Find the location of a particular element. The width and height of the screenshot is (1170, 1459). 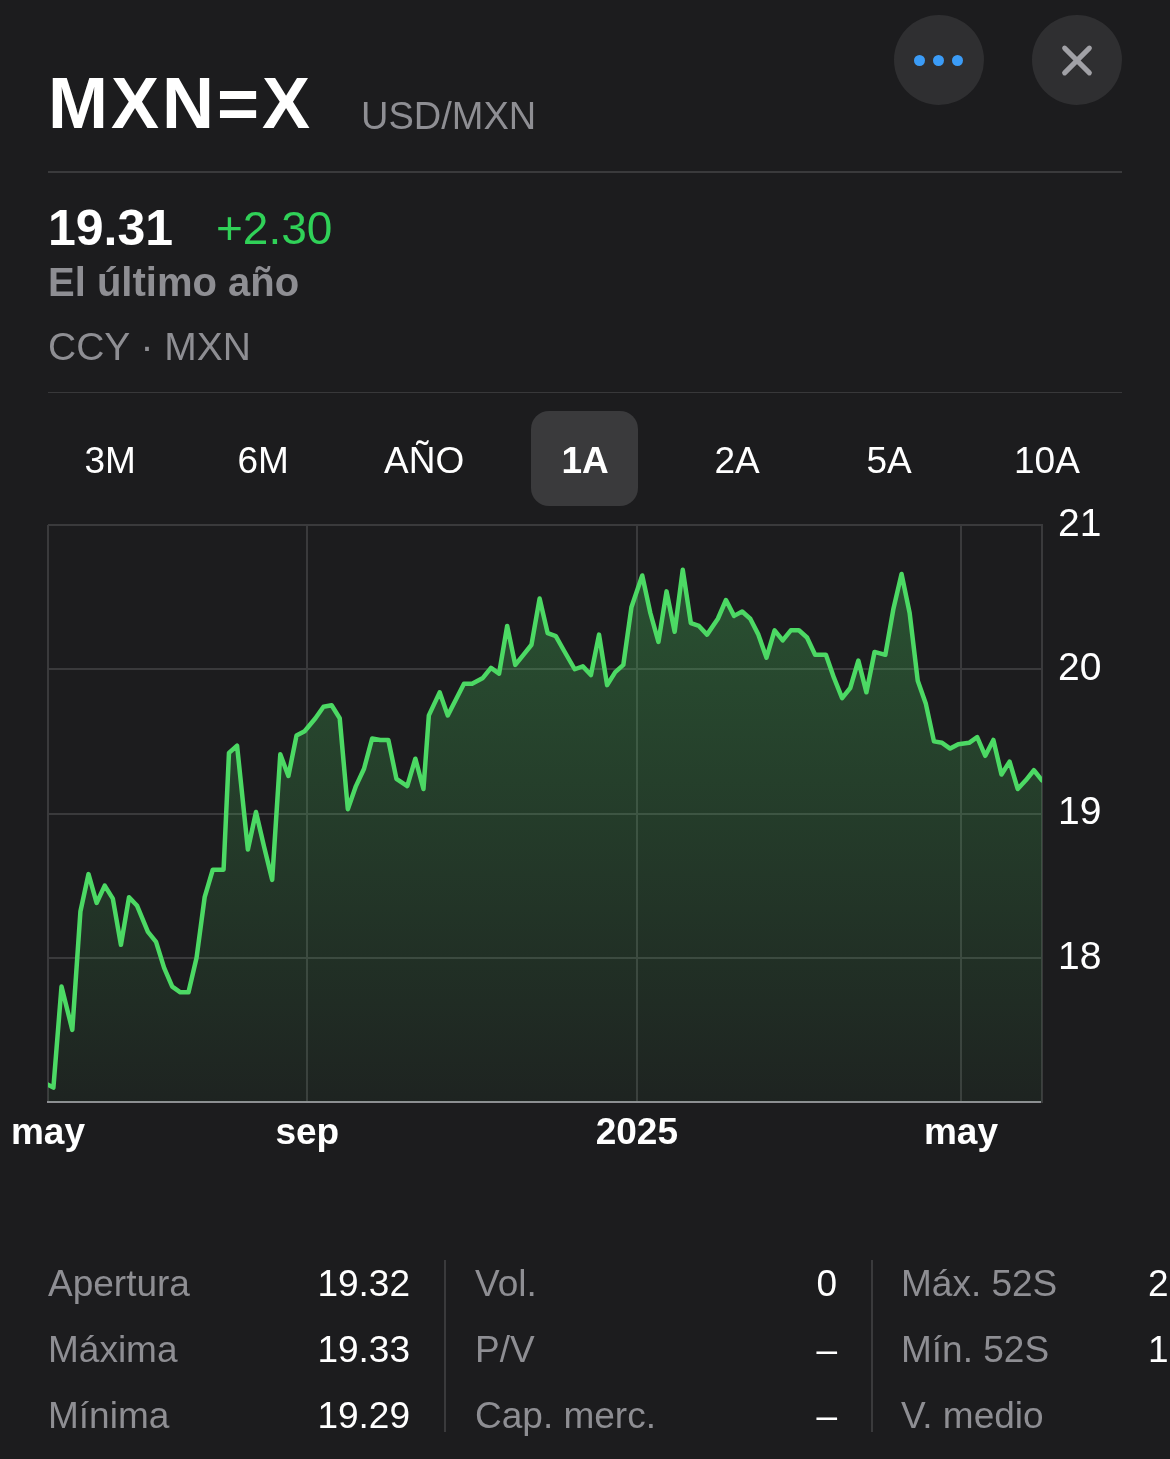

text: 2A is located at coordinates (737, 460).